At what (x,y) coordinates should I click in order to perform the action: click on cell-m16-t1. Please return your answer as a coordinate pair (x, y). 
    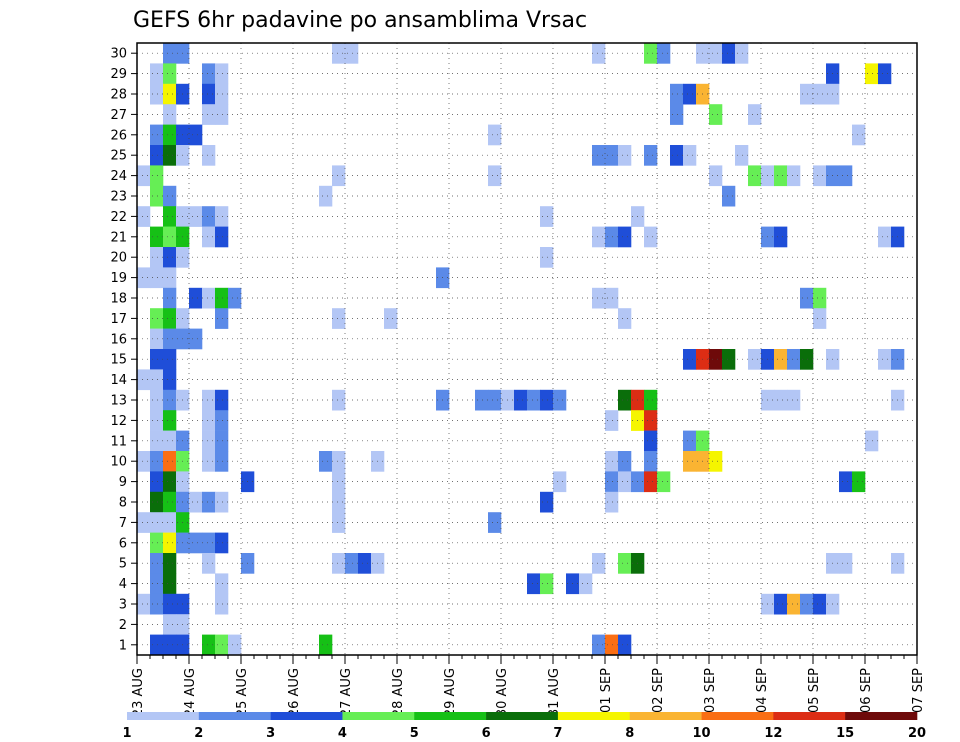
    Looking at the image, I should click on (157, 339).